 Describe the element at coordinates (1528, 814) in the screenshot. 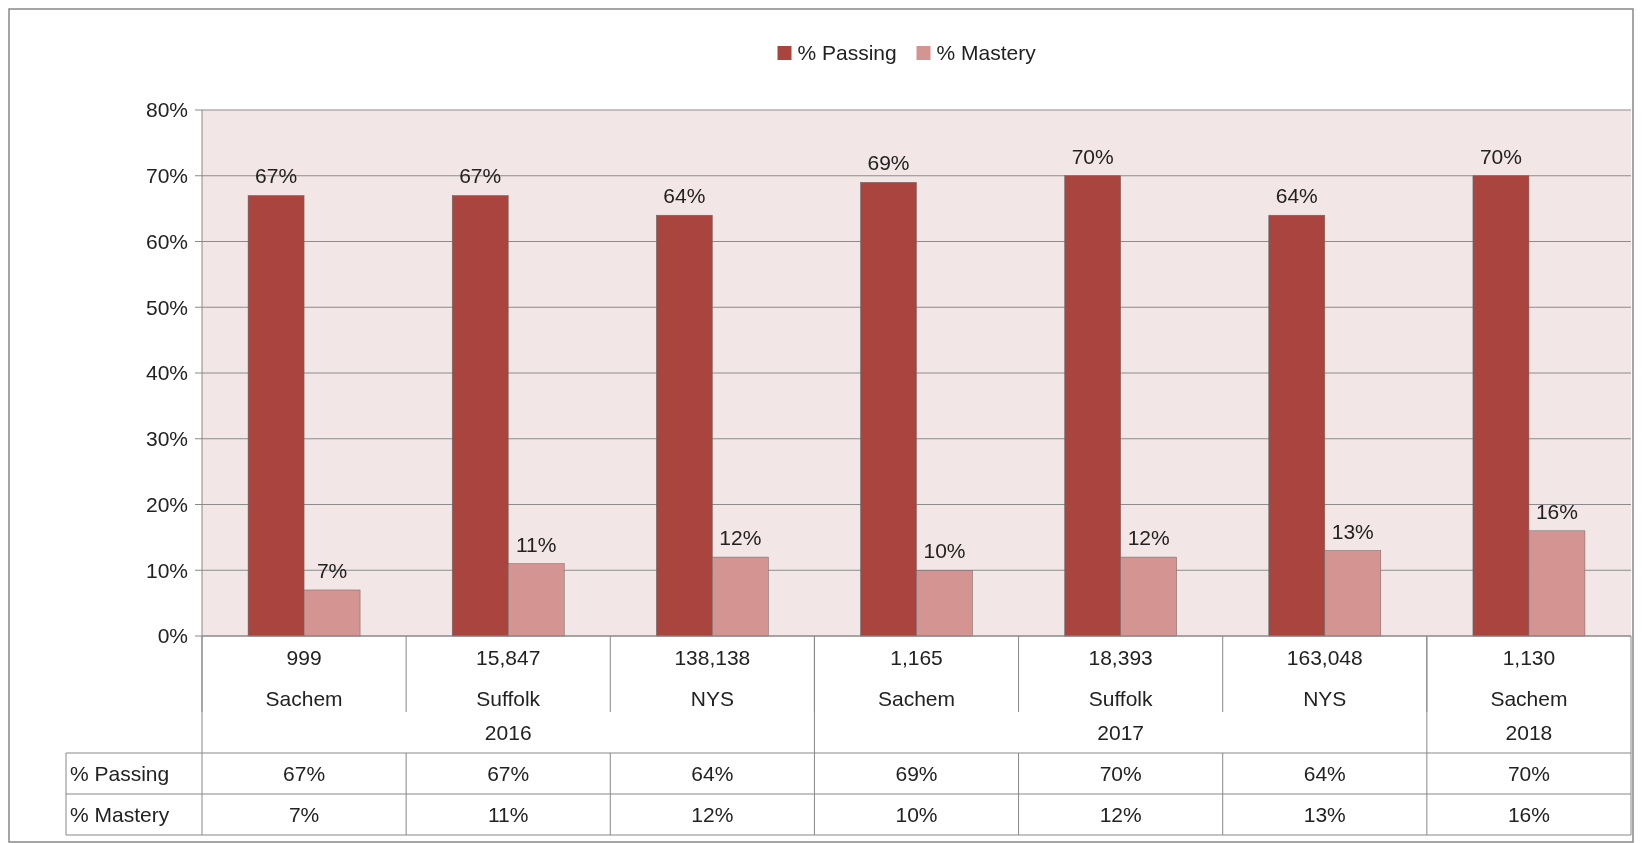

I see `data-label: 16%` at that location.